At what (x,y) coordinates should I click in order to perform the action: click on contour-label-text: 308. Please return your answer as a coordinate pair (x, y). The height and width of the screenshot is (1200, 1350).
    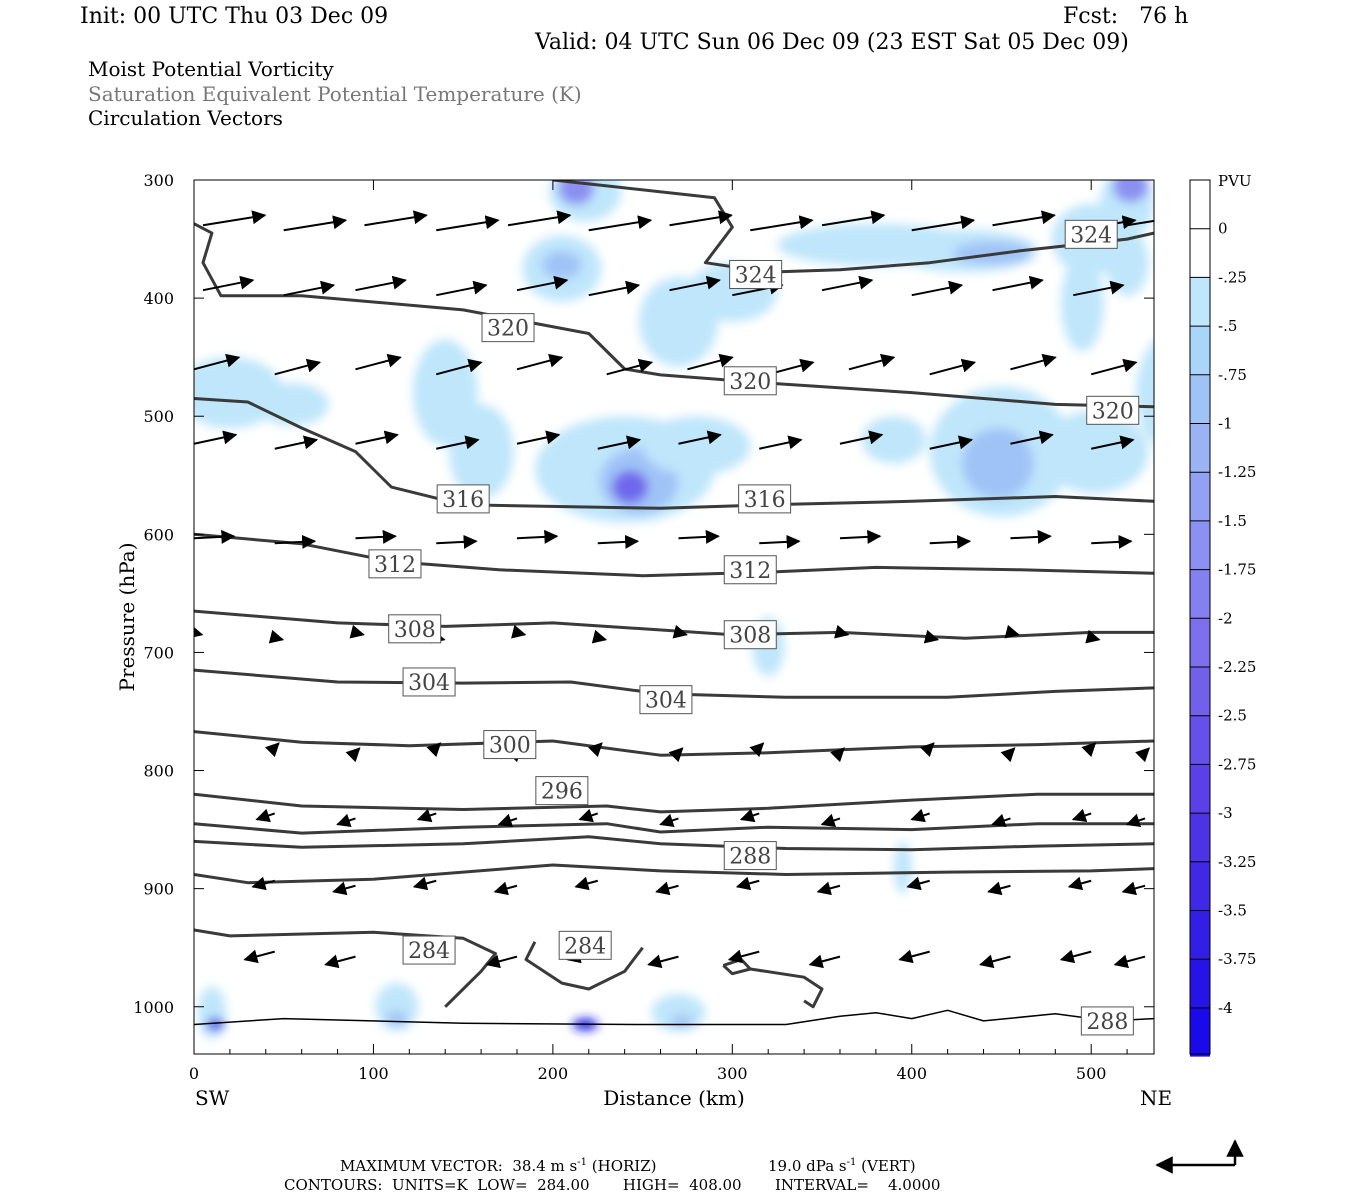
    Looking at the image, I should click on (415, 630).